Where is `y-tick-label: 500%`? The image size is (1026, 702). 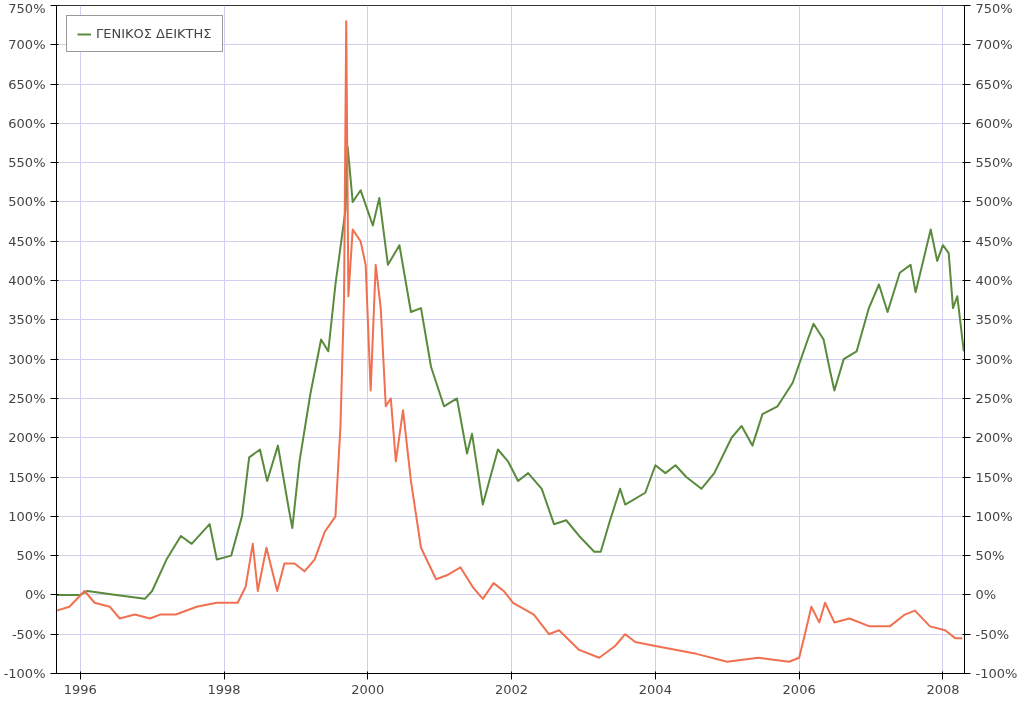 y-tick-label: 500% is located at coordinates (27, 202).